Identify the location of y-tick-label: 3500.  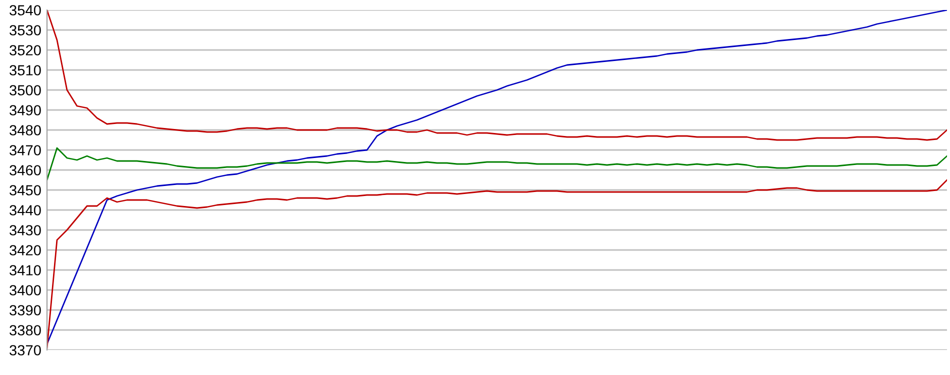
(25, 90).